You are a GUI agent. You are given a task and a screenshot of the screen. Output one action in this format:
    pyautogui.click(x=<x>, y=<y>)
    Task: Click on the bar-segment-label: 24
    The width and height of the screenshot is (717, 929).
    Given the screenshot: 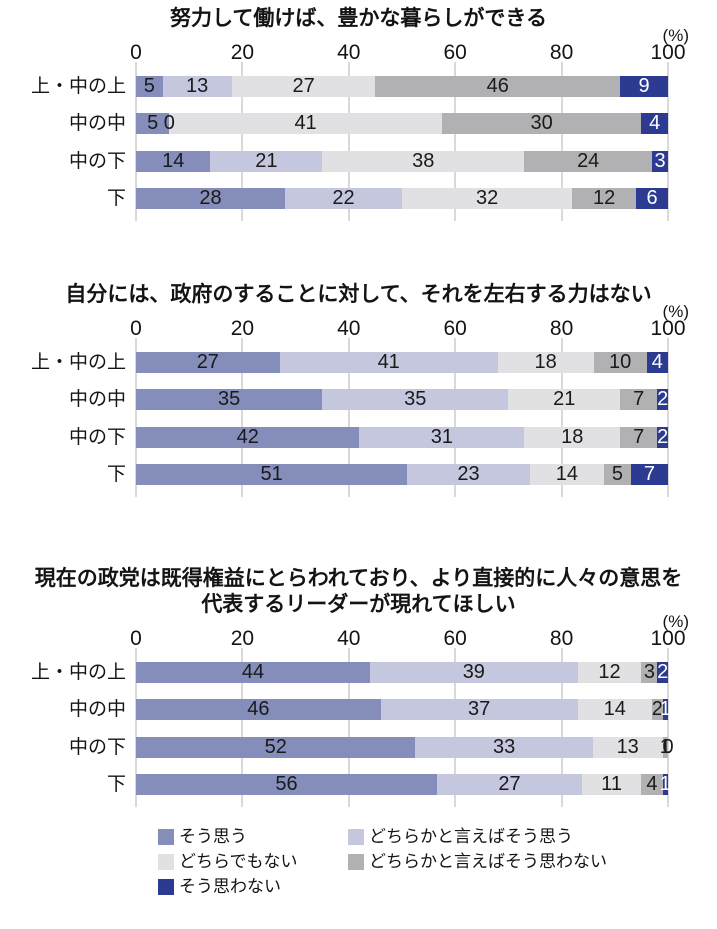 What is the action you would take?
    pyautogui.click(x=588, y=160)
    